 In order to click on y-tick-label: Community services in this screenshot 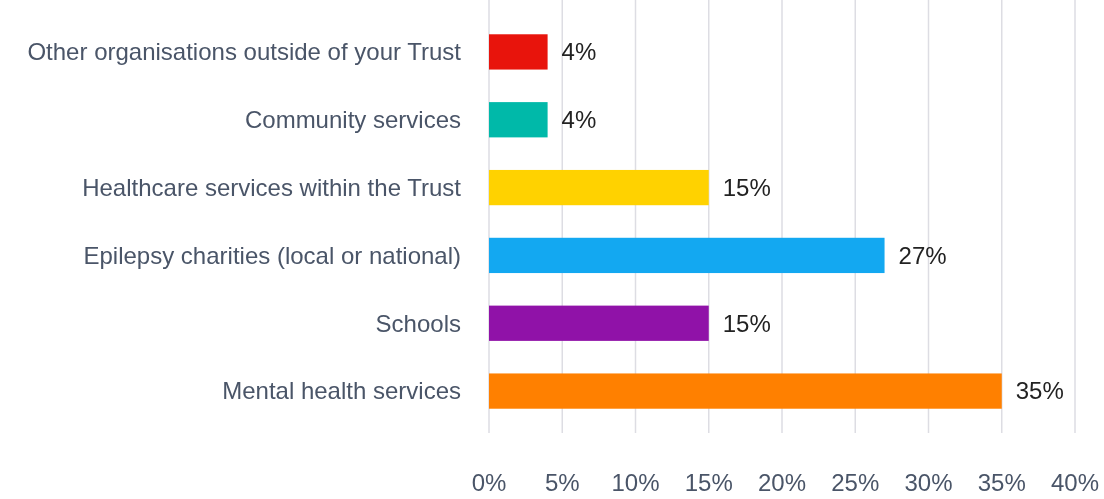, I will do `click(352, 120)`.